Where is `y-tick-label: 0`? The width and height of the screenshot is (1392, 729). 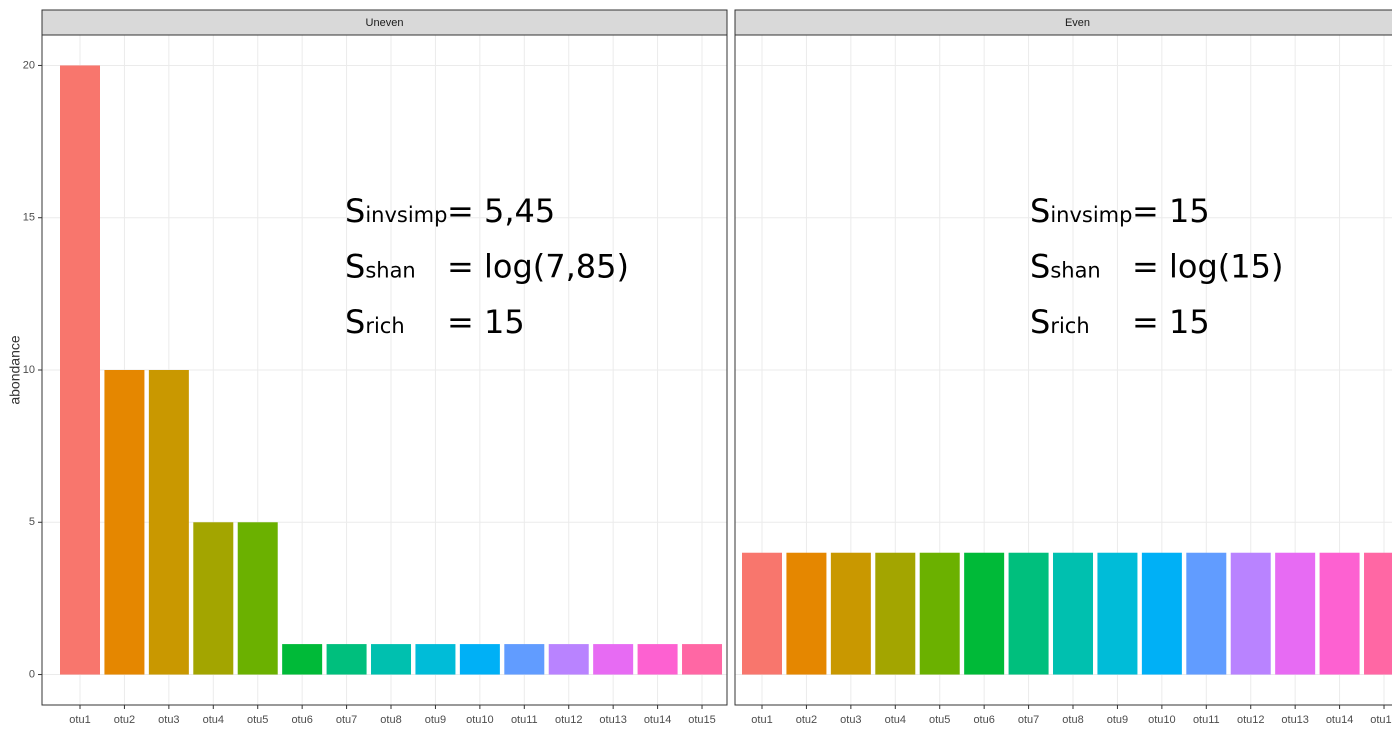
y-tick-label: 0 is located at coordinates (32, 674).